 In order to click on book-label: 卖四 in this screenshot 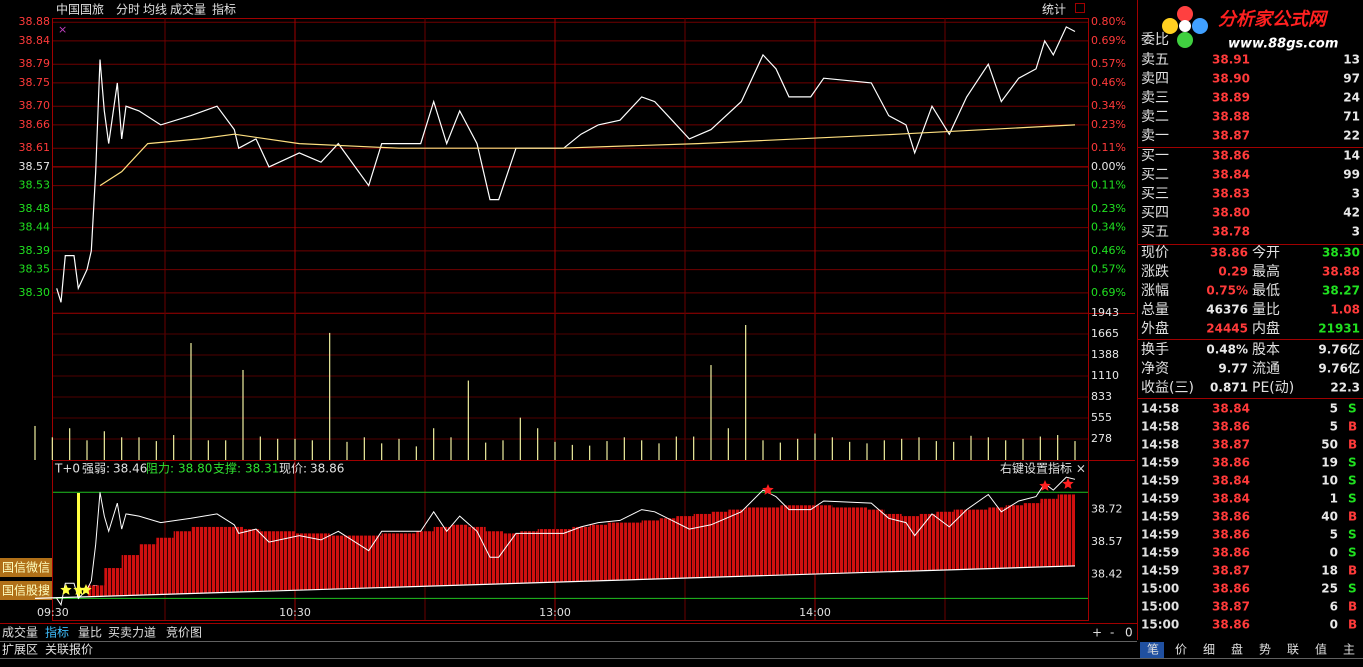, I will do `click(1155, 79)`.